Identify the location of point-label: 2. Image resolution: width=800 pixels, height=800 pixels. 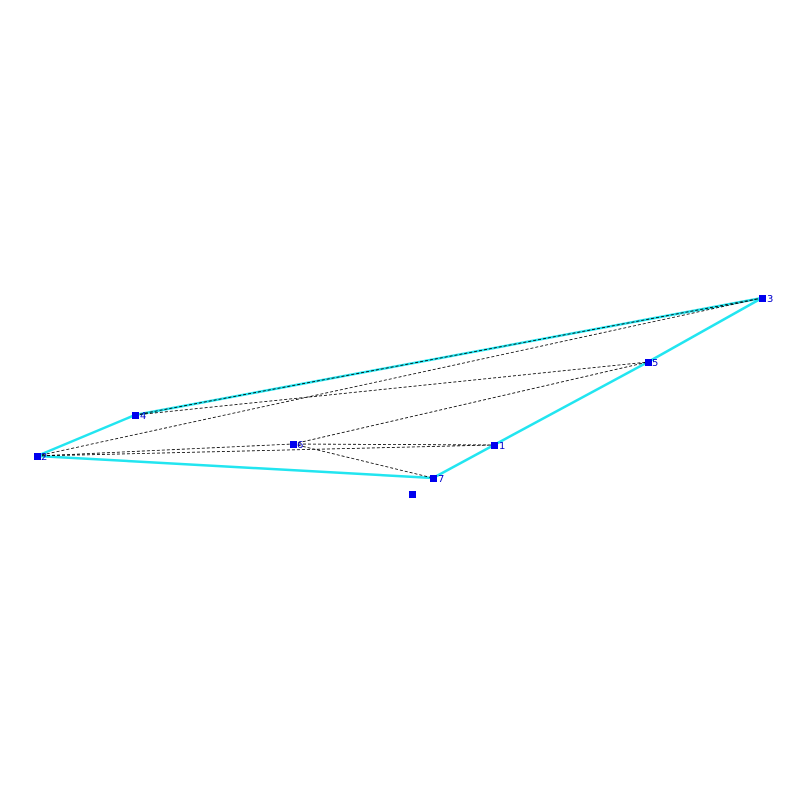
(44, 457).